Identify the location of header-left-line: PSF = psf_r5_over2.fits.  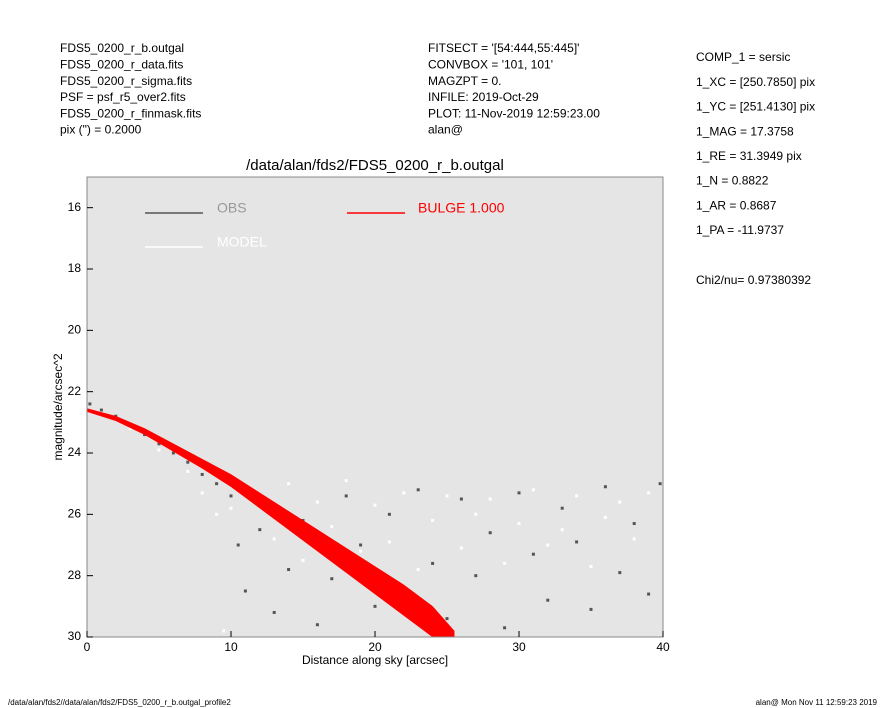
(123, 97).